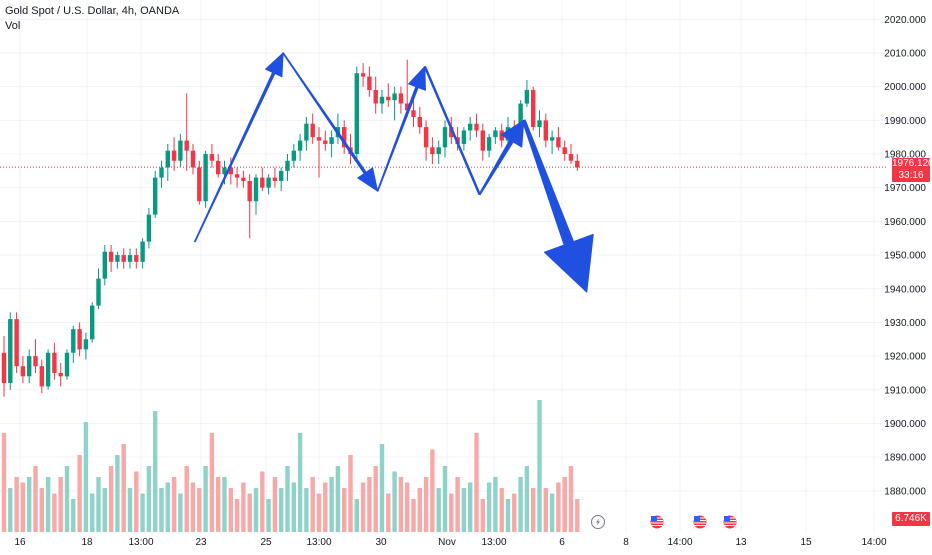  What do you see at coordinates (92, 19) in the screenshot?
I see `chart-legend: Gold Spot / U.S. Dollar, 4h, OANDA Vol` at bounding box center [92, 19].